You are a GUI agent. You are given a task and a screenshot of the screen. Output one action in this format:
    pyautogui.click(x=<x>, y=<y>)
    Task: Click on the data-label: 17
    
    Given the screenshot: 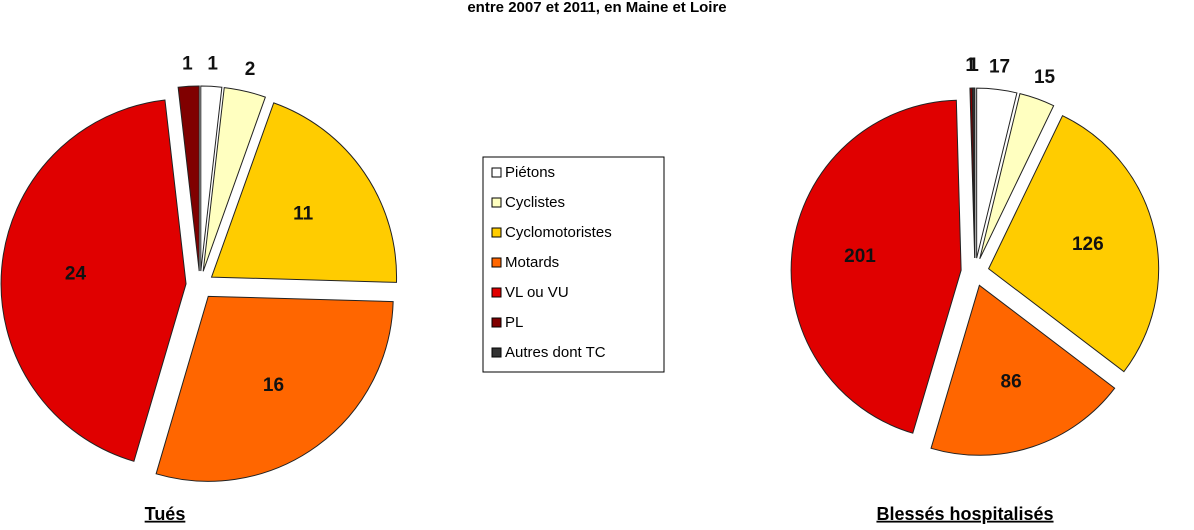 What is the action you would take?
    pyautogui.click(x=999, y=66)
    